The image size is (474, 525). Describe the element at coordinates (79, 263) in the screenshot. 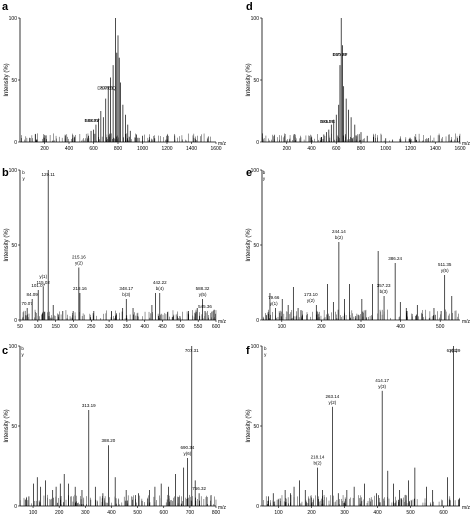

I see `annotation-label: y(2)` at that location.